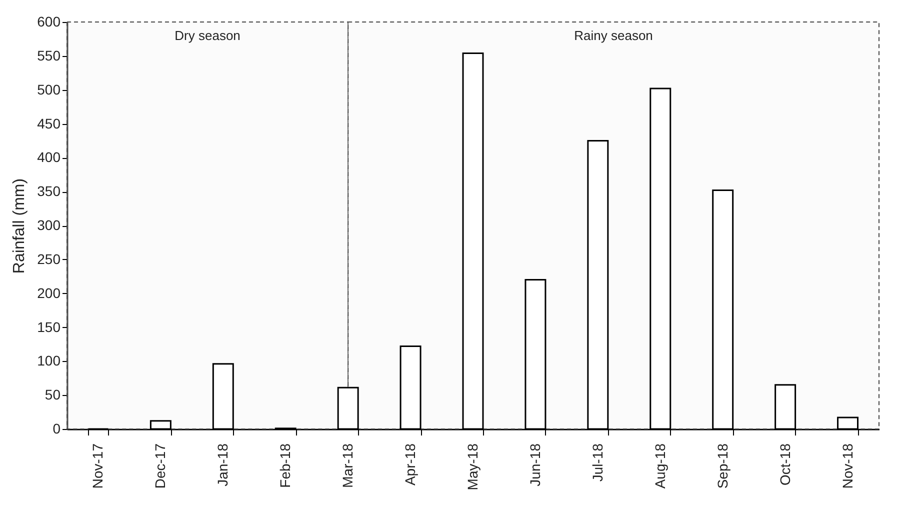 The height and width of the screenshot is (517, 909). Describe the element at coordinates (49, 191) in the screenshot. I see `y-tick-label: 350` at that location.